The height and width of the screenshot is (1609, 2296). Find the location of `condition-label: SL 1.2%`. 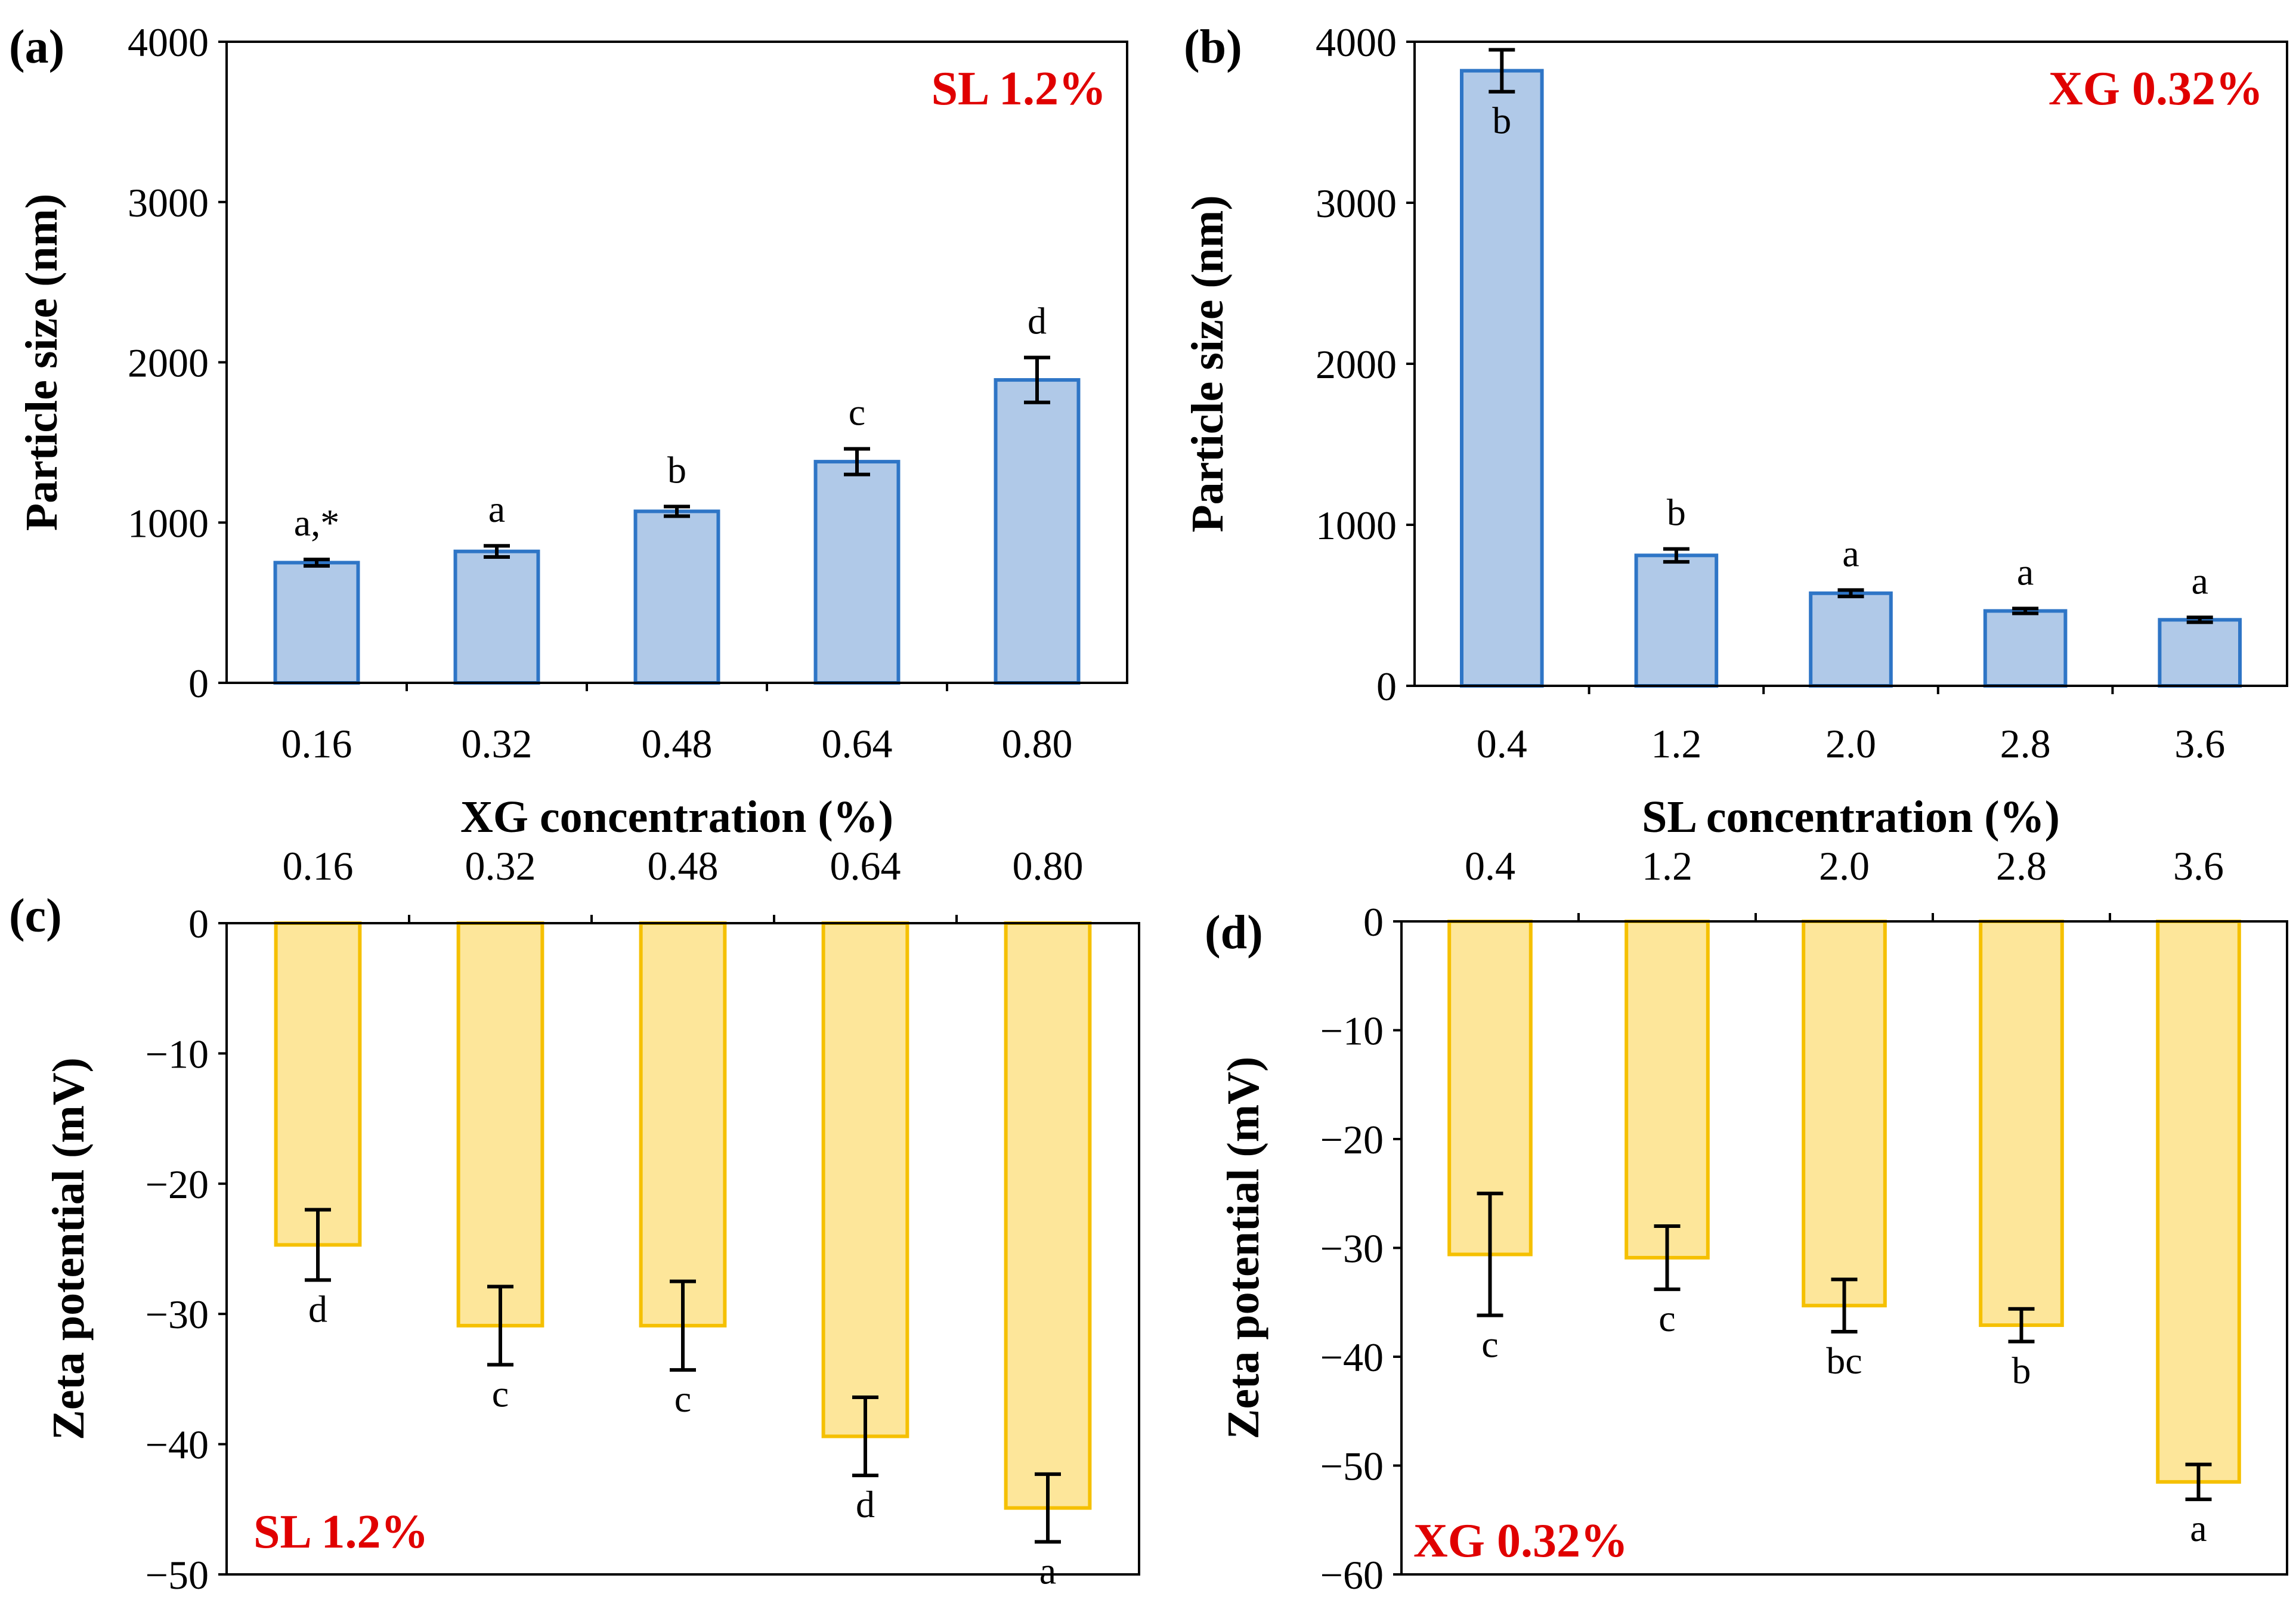

condition-label: SL 1.2% is located at coordinates (1019, 89).